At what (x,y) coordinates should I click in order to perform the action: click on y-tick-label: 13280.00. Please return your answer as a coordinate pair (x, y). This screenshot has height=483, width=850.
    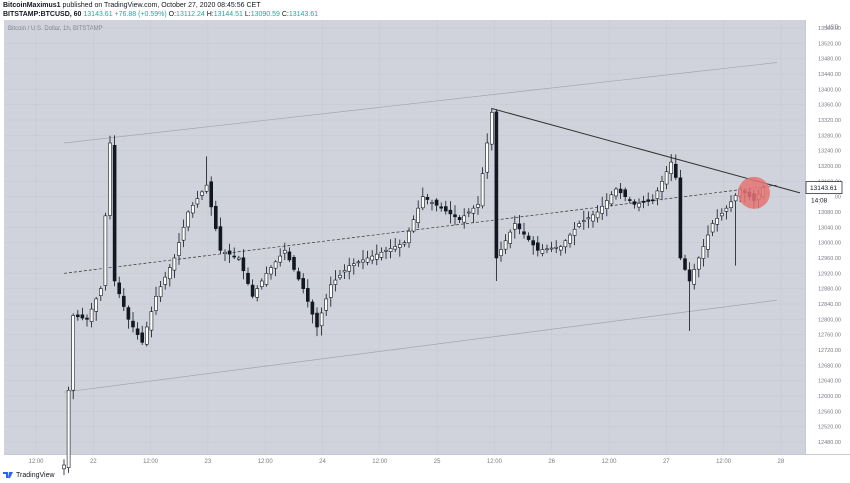
    Looking at the image, I should click on (829, 136).